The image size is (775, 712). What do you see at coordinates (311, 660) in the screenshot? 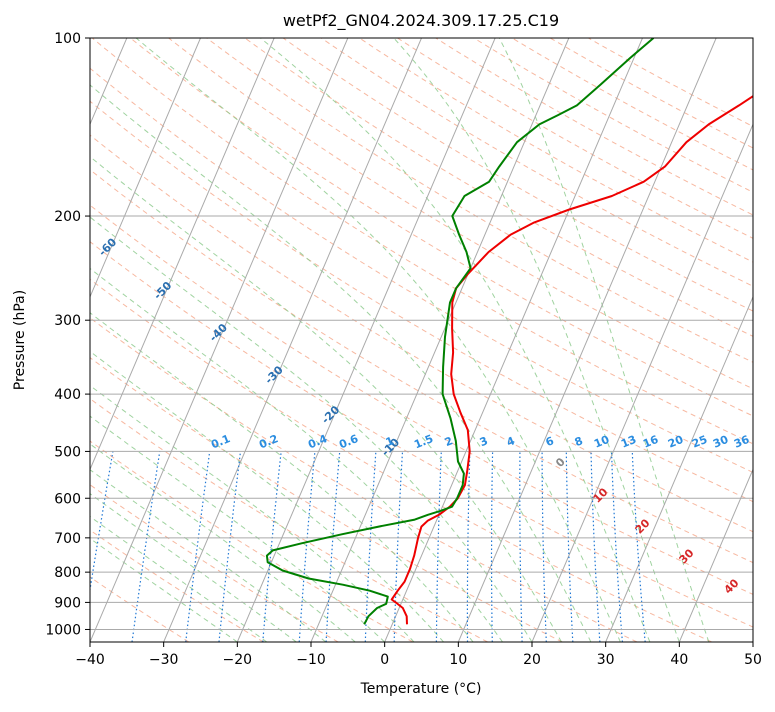
I see `x-tick-label: −10` at bounding box center [311, 660].